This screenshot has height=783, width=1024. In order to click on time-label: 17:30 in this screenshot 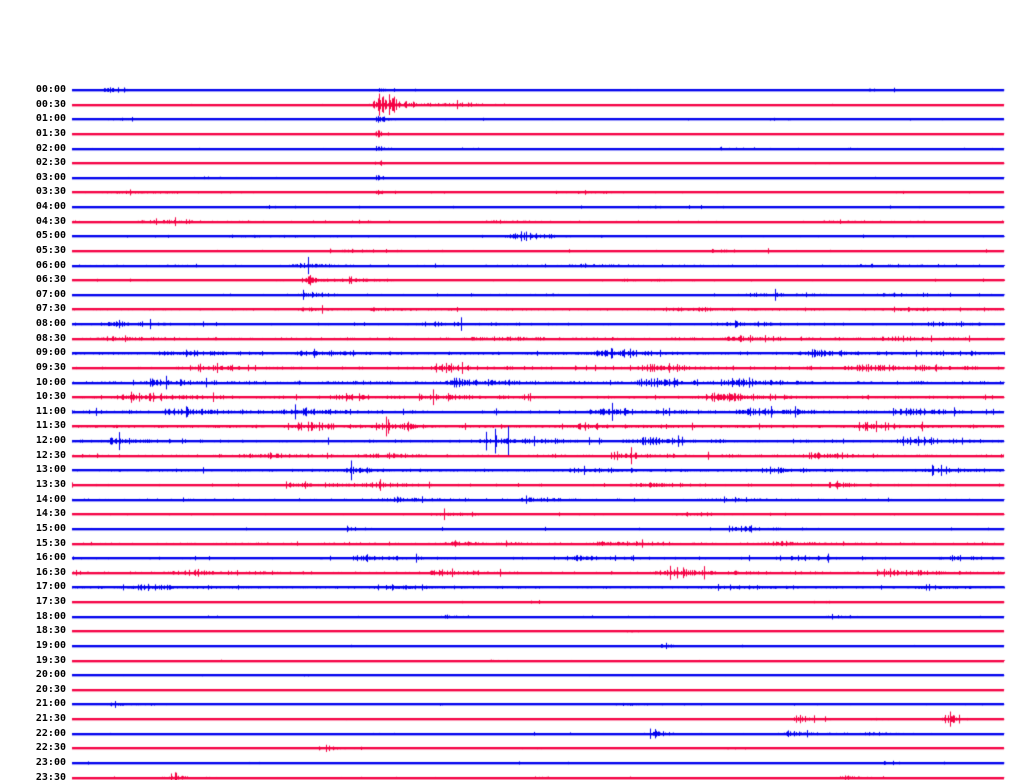, I will do `click(50, 602)`.